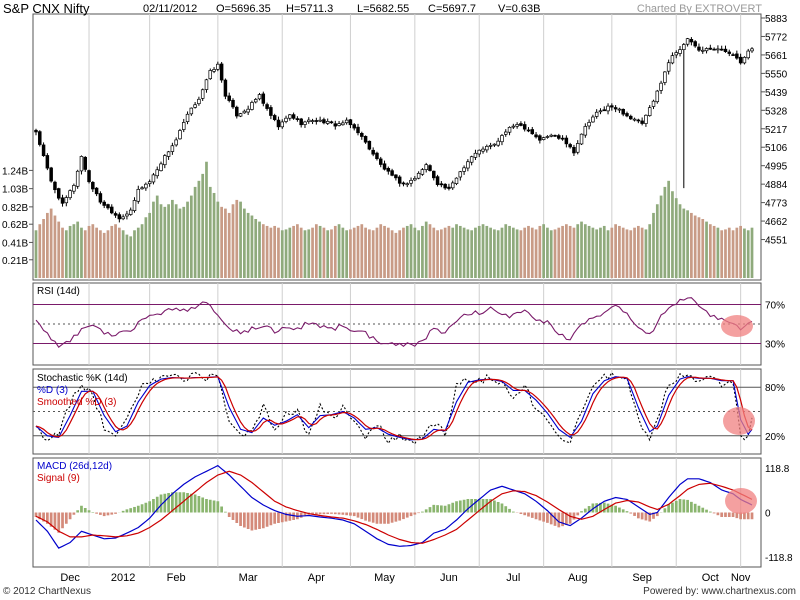  What do you see at coordinates (46, 8) in the screenshot?
I see `chart-title: S&P CNX Nifty` at bounding box center [46, 8].